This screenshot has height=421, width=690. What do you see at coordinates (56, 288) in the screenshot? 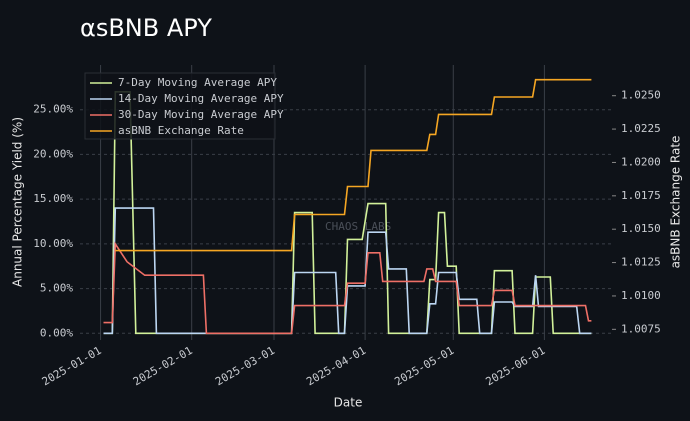
I see `y-tick-label: 5.00%` at bounding box center [56, 288].